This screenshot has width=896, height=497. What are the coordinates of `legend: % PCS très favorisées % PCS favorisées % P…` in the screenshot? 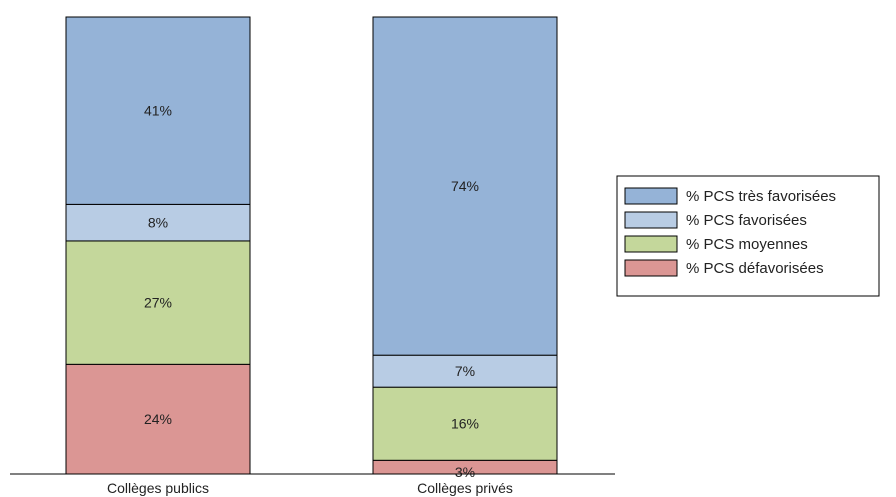 It's located at (748, 236).